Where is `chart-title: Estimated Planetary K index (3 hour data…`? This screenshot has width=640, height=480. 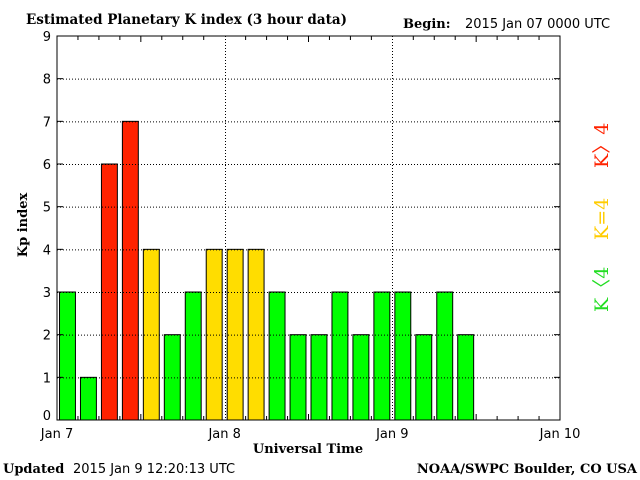 chart-title: Estimated Planetary K index (3 hour data… is located at coordinates (186, 20).